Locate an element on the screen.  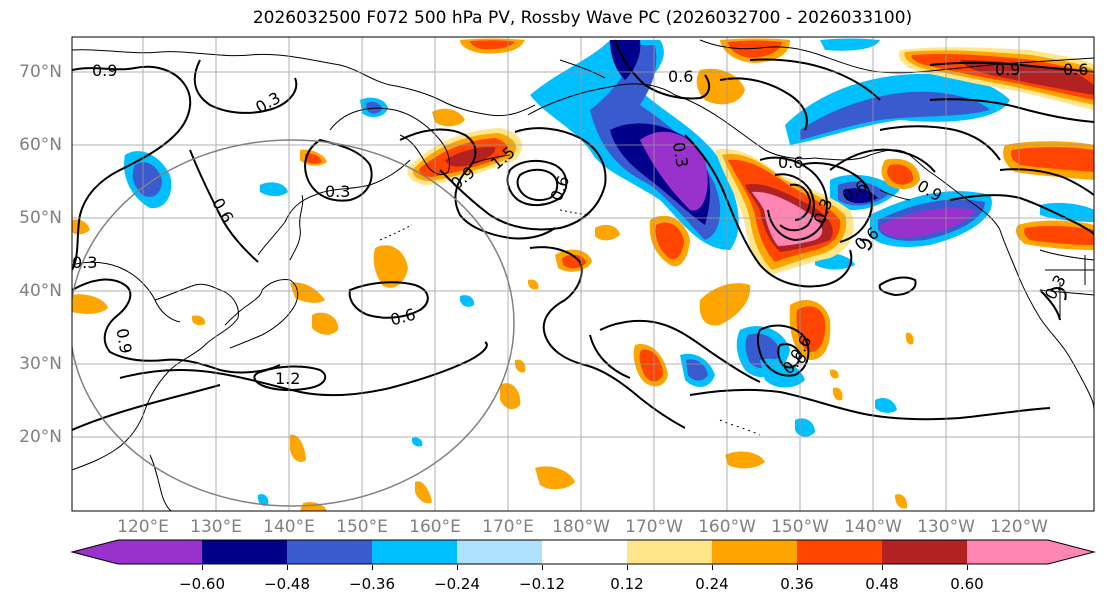
colorbar-extend-low is located at coordinates (95, 552).